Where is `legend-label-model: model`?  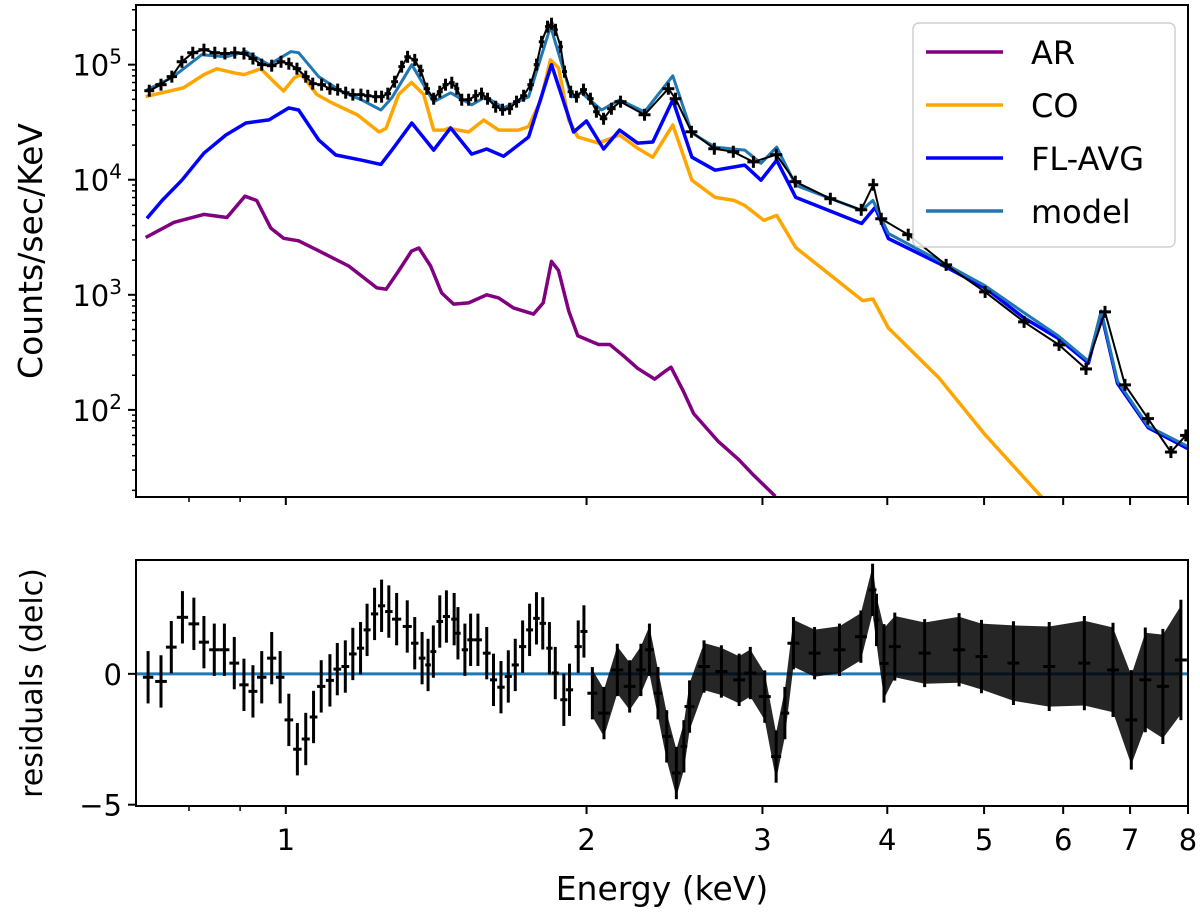
legend-label-model: model is located at coordinates (1081, 212).